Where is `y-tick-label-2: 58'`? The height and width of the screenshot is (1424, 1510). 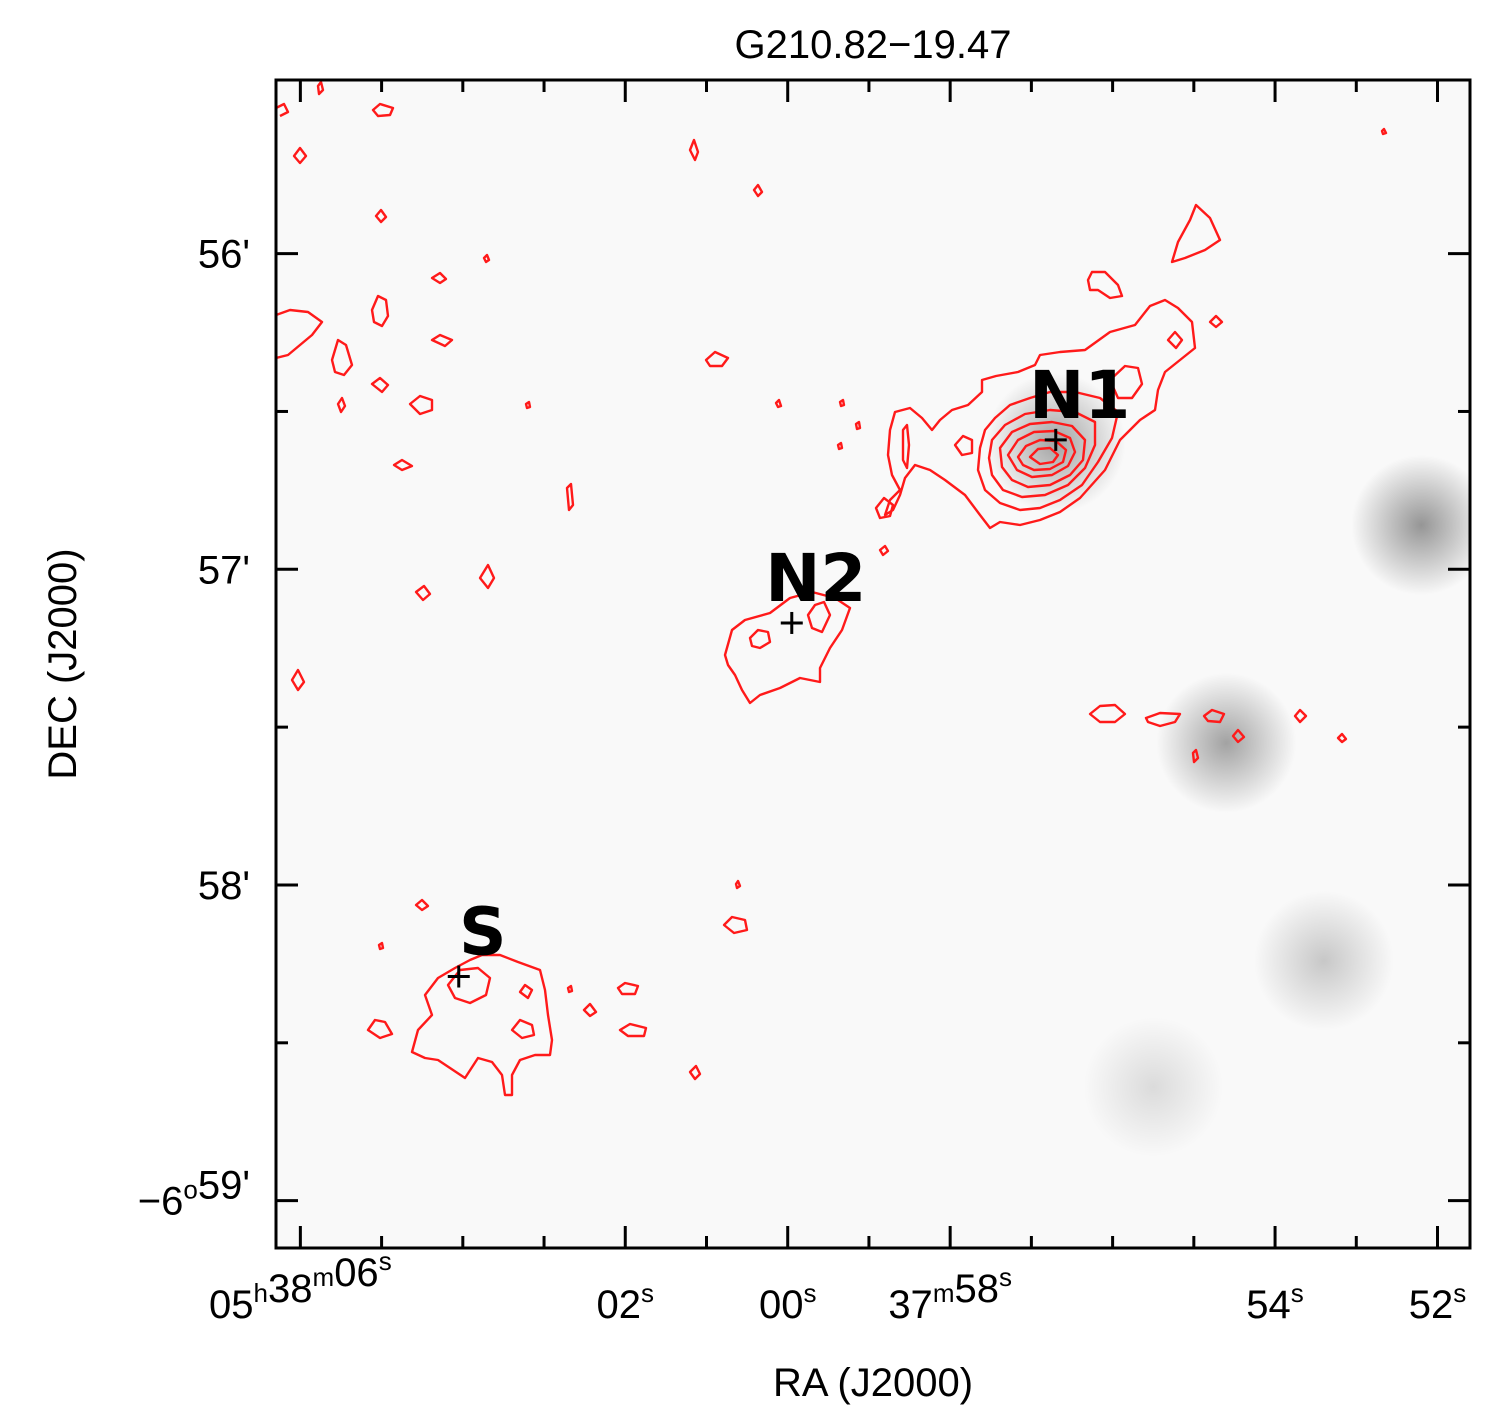 y-tick-label-2: 58' is located at coordinates (224, 886).